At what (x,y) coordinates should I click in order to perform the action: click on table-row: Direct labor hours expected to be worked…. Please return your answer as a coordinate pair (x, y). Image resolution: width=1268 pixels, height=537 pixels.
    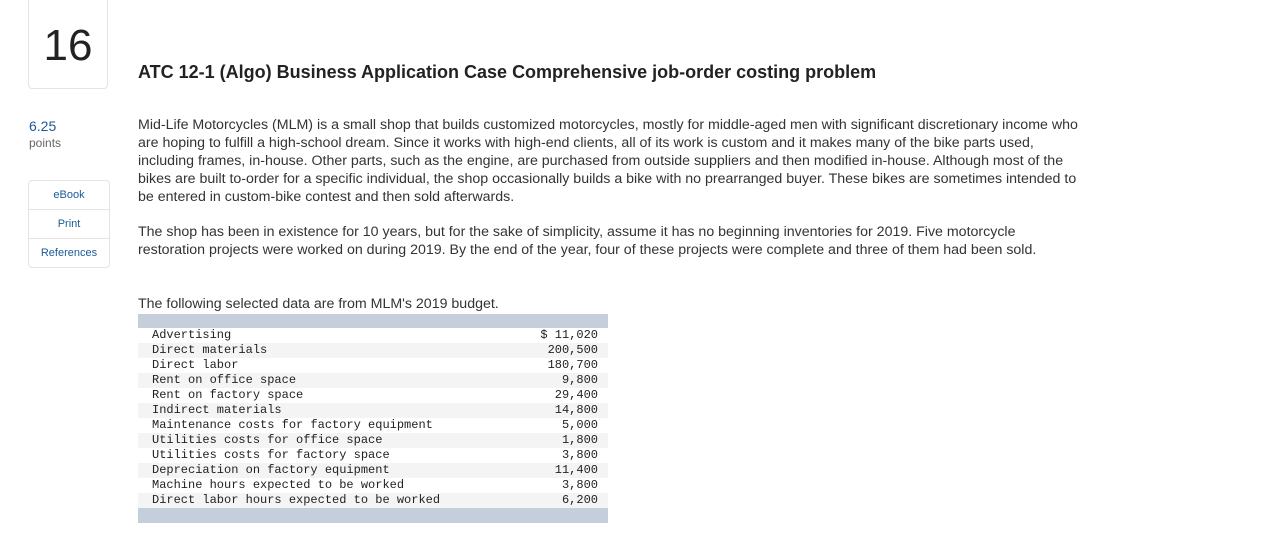
    Looking at the image, I should click on (373, 500).